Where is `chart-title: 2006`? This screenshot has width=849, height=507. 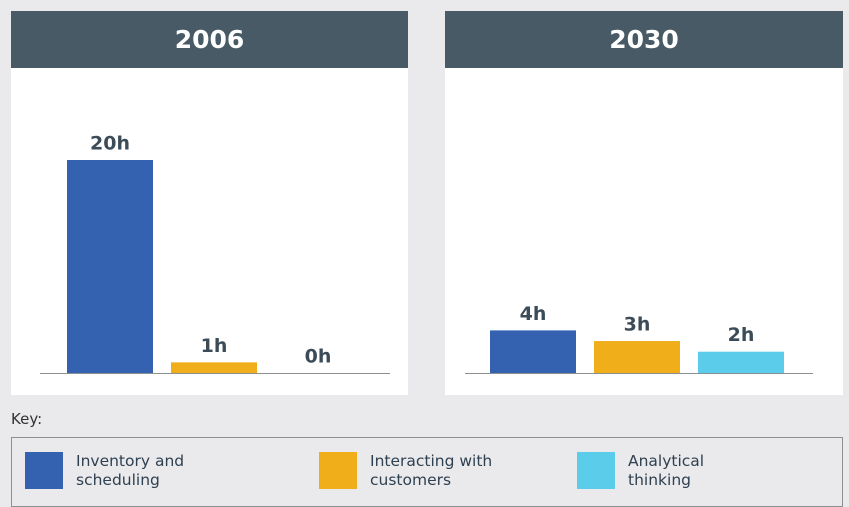 chart-title: 2006 is located at coordinates (210, 39).